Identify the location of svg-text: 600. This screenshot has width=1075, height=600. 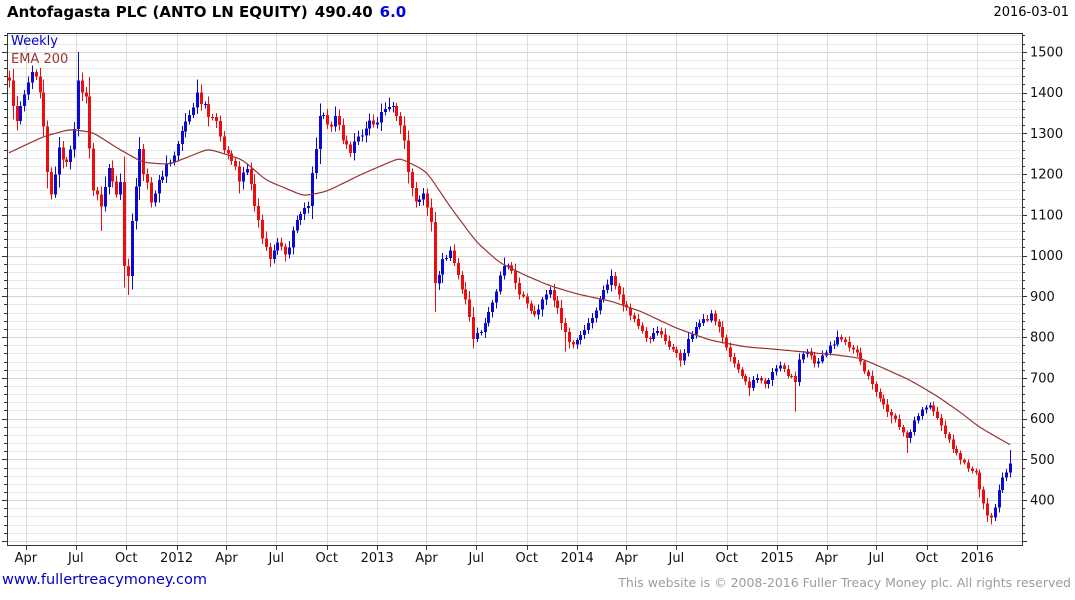
(1042, 419).